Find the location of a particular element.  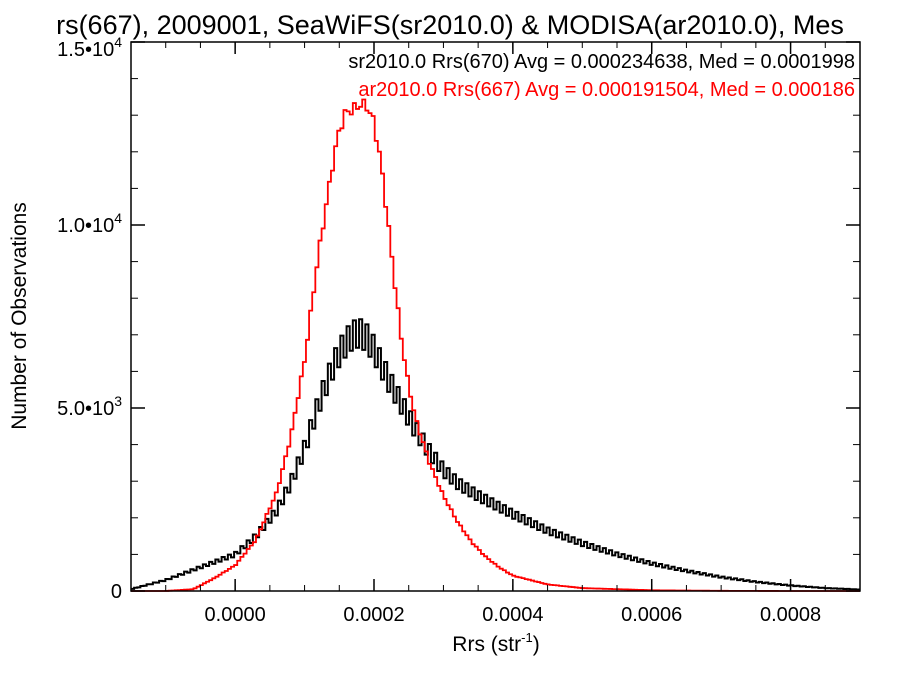

y-tick-base: 5.0•10 is located at coordinates (85, 409).